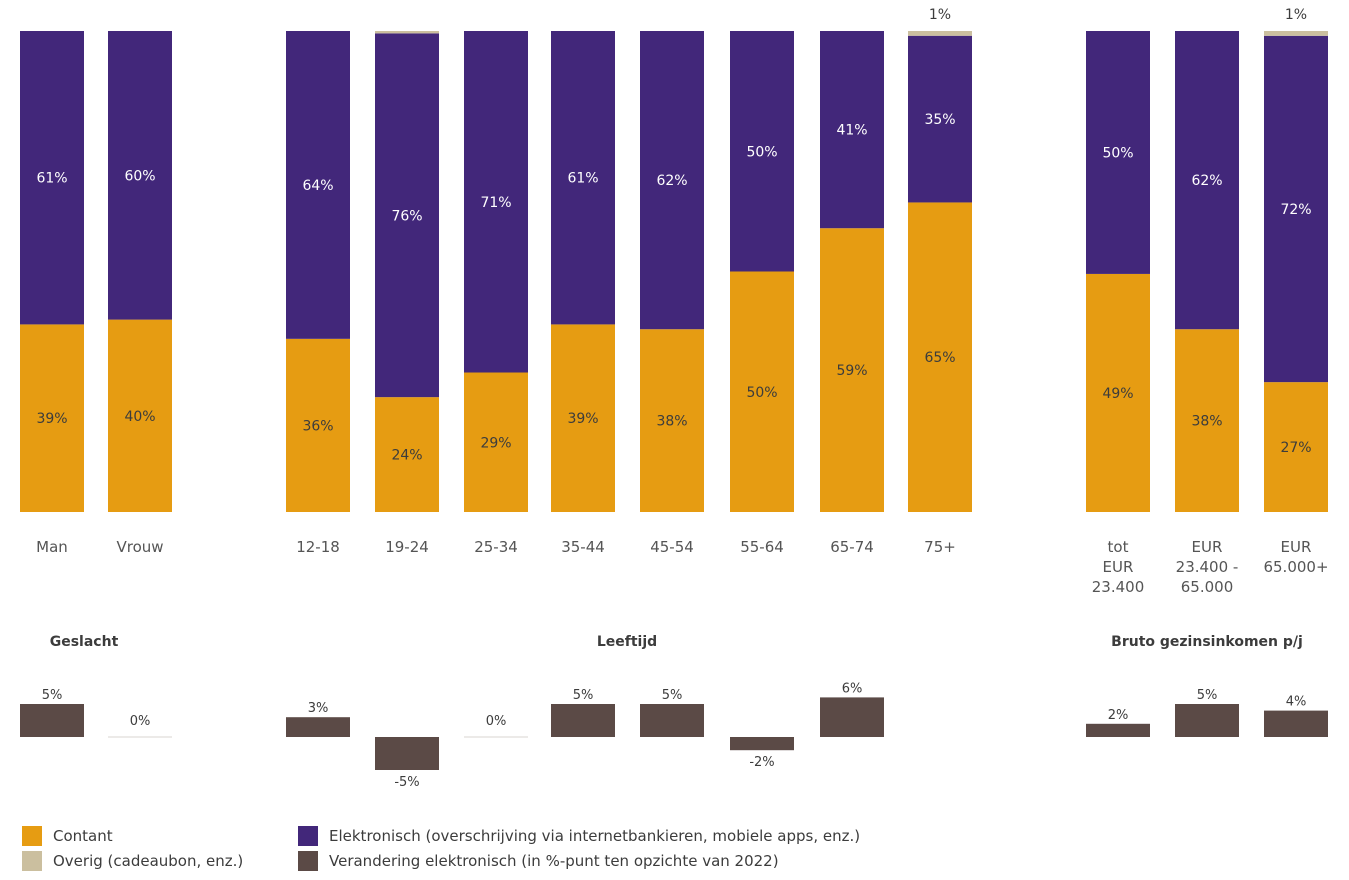 This screenshot has height=880, width=1349. I want to click on label-contant: 24%, so click(406, 456).